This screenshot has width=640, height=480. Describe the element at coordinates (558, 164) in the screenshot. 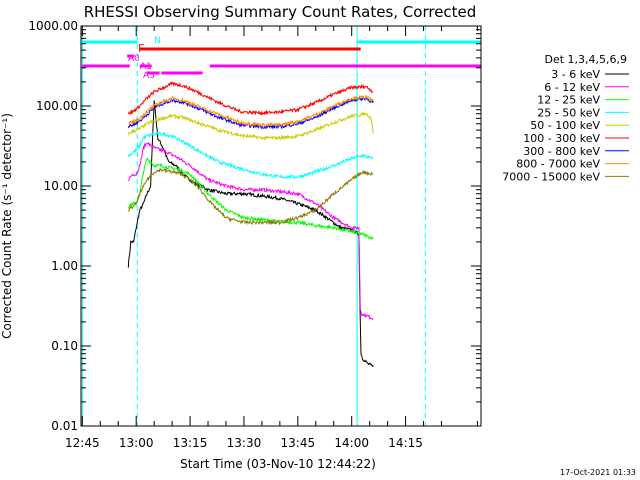

I see `legend-entry-label: 800 - 7000 keV` at that location.